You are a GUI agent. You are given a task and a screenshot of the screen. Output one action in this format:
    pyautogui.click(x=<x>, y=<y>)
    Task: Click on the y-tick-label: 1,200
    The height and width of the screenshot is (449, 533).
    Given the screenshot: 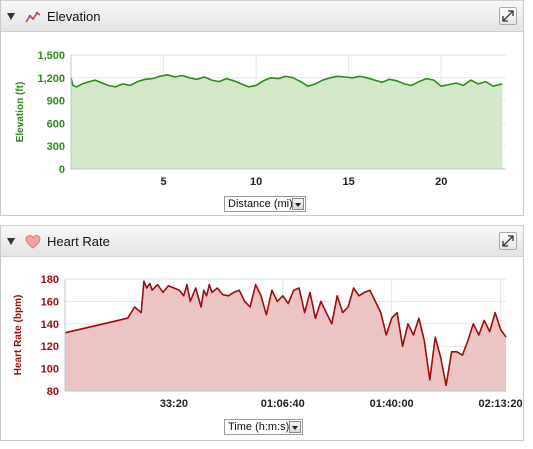 What is the action you would take?
    pyautogui.click(x=51, y=79)
    